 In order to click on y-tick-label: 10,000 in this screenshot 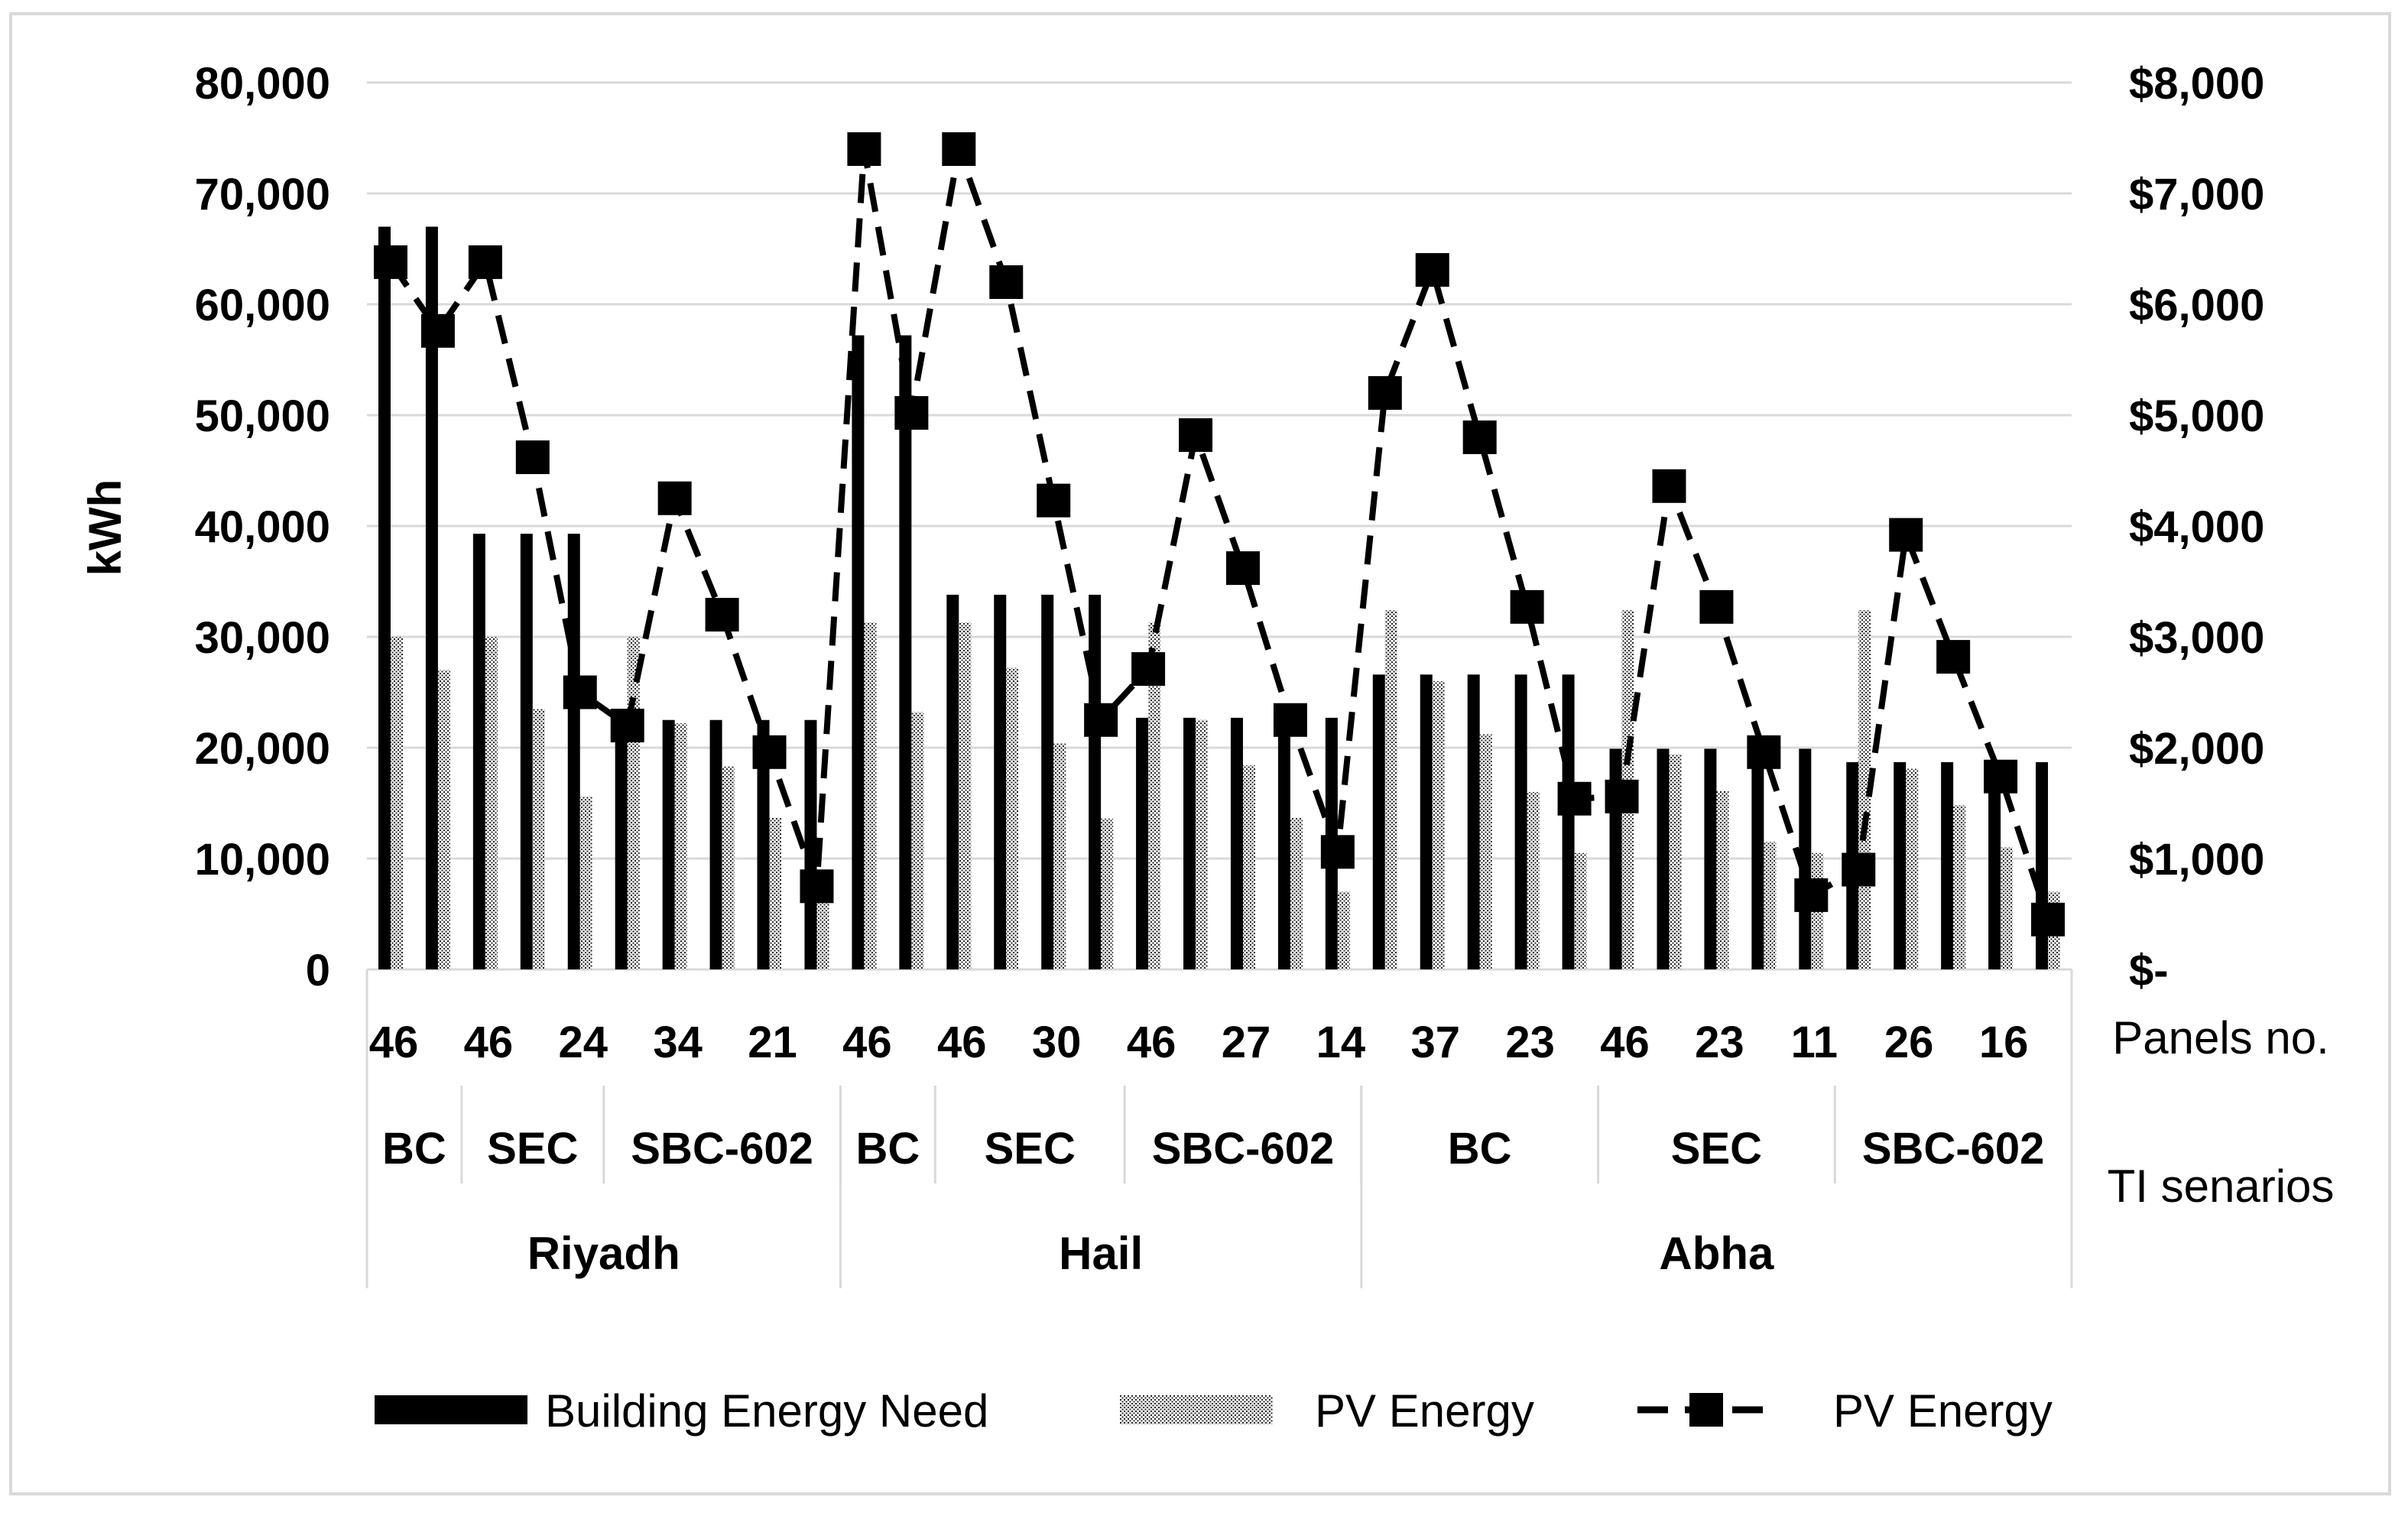, I will do `click(263, 860)`.